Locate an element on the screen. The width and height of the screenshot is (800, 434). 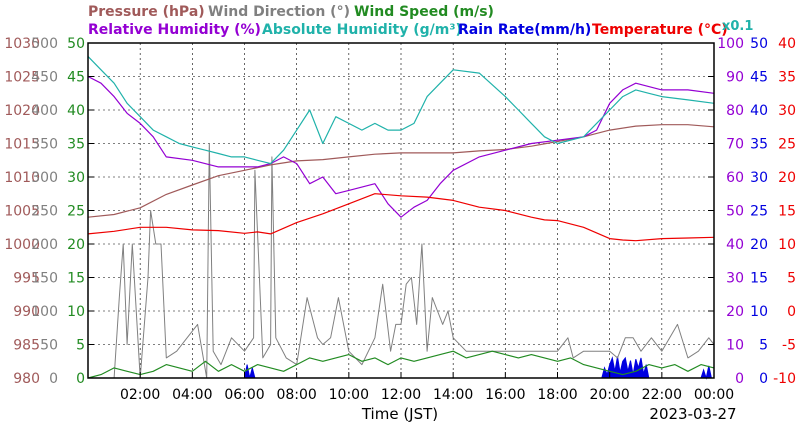
y-tick-label-relative-humidity: 40 is located at coordinates (735, 245).